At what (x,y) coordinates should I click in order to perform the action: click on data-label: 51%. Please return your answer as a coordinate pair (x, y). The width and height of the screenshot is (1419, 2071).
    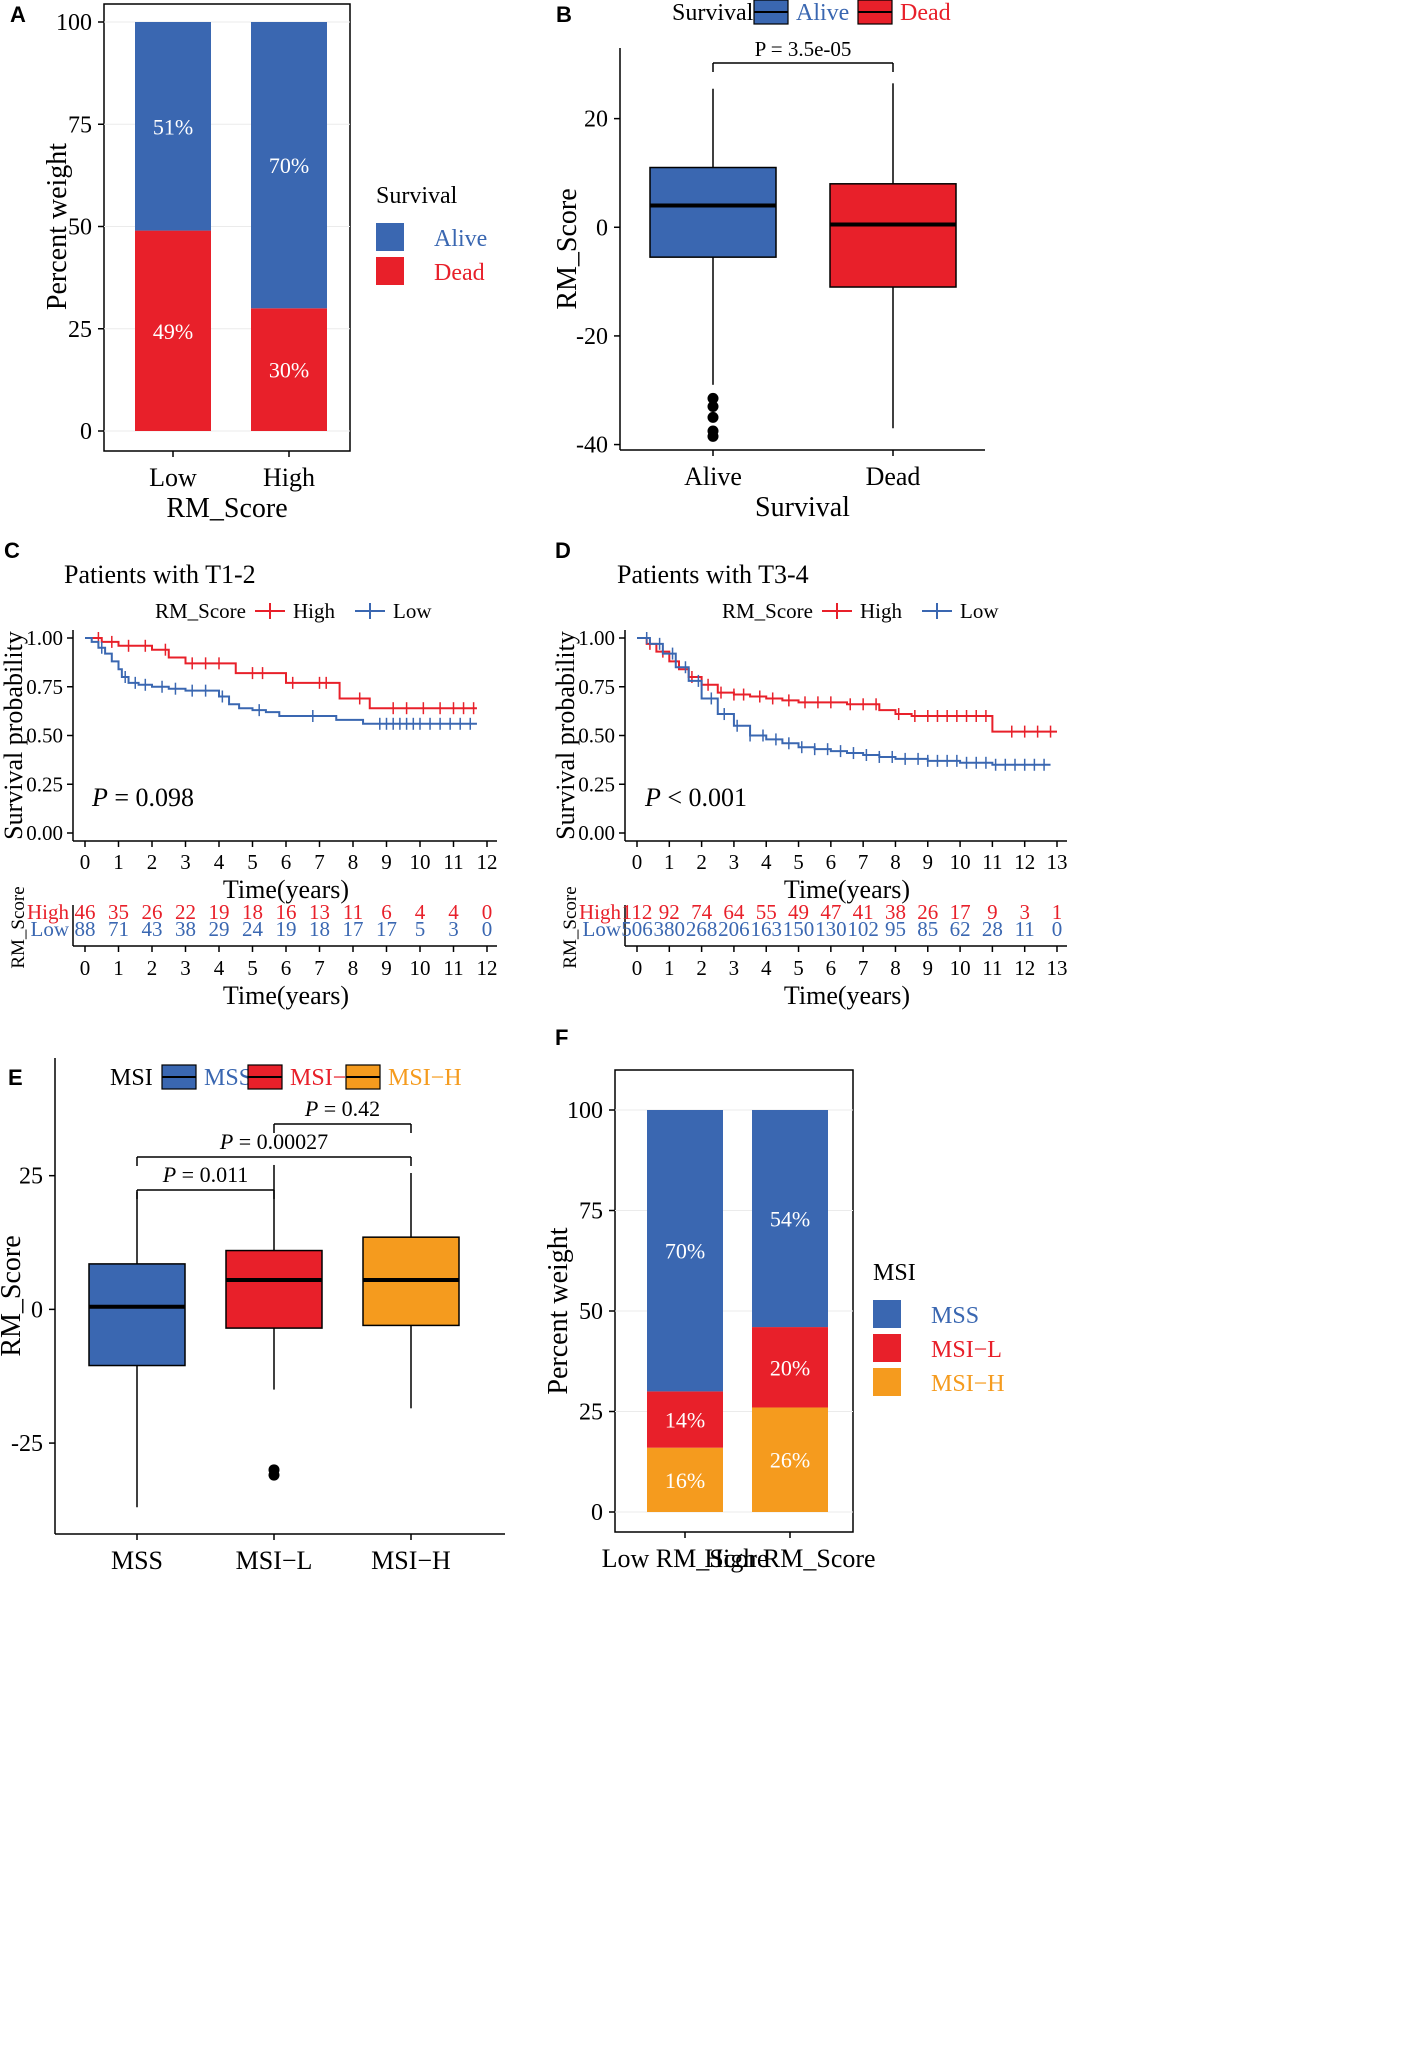
    Looking at the image, I should click on (173, 126).